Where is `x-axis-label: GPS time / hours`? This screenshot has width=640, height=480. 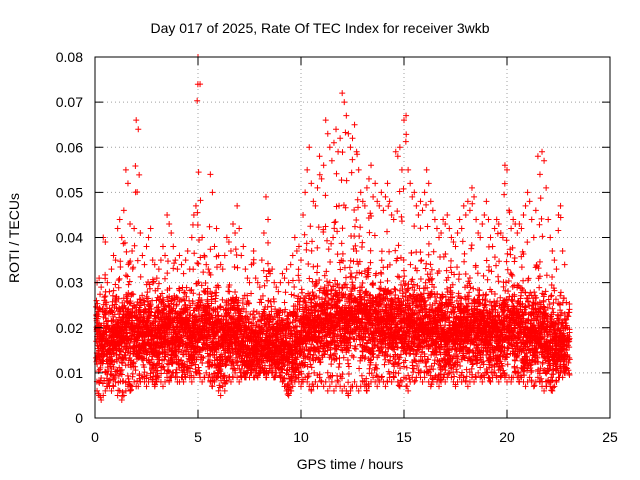 x-axis-label: GPS time / hours is located at coordinates (350, 464).